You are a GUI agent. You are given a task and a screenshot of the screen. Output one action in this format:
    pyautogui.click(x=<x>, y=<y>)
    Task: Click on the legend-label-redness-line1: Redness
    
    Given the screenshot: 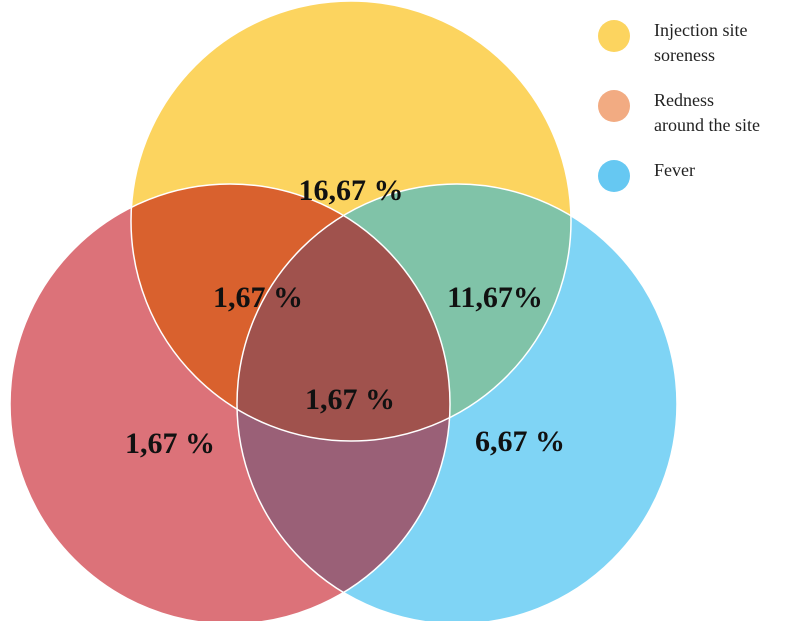 What is the action you would take?
    pyautogui.click(x=684, y=100)
    